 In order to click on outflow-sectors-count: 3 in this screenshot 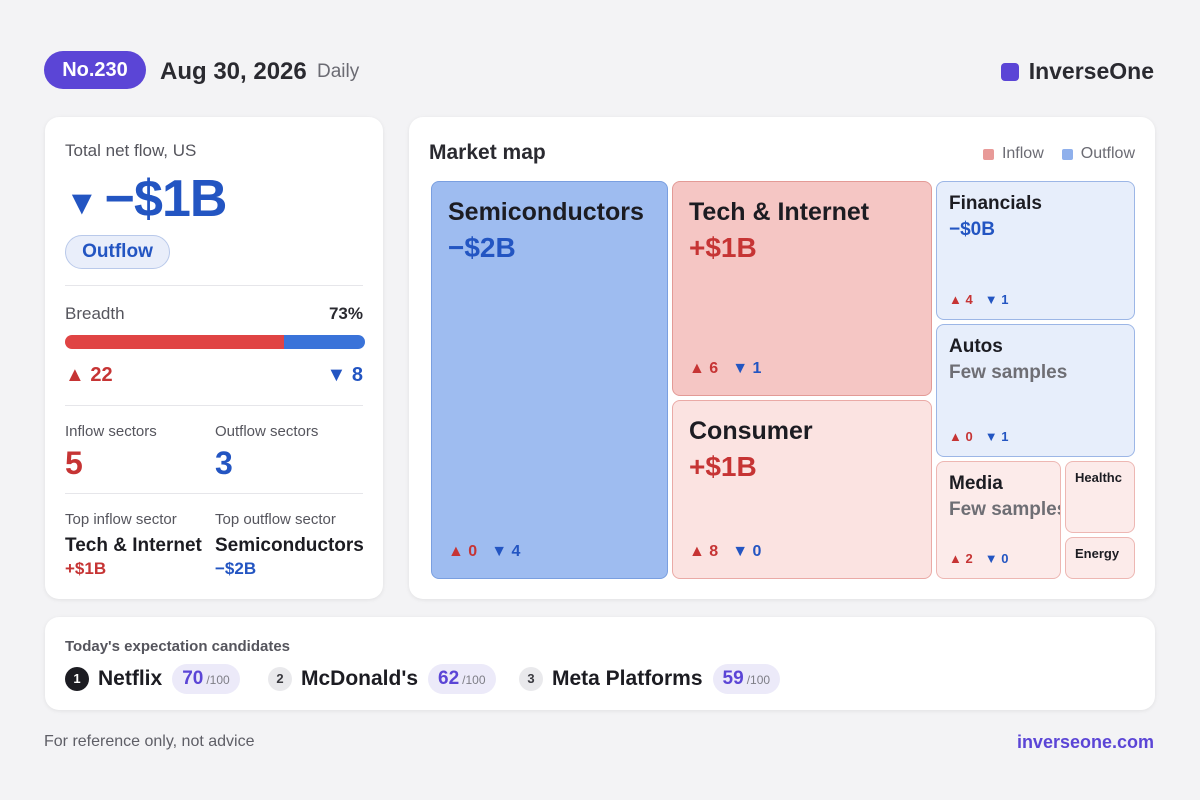, I will do `click(224, 463)`.